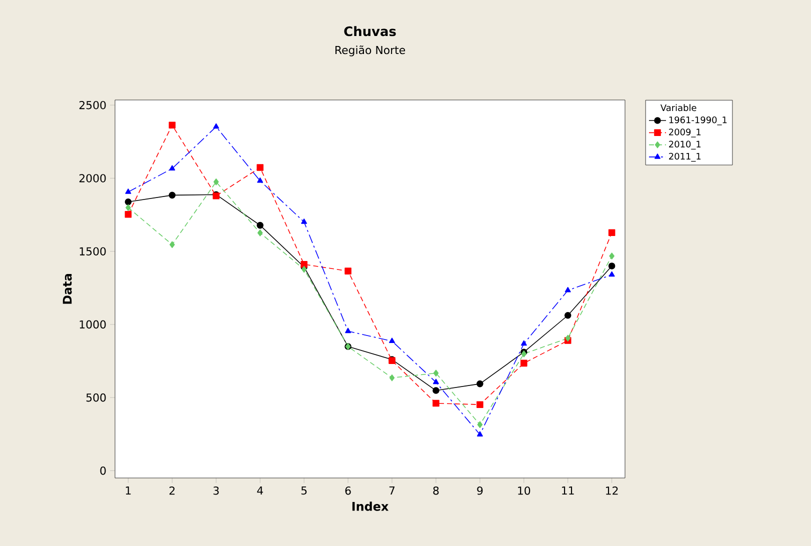 The height and width of the screenshot is (546, 811). What do you see at coordinates (67, 289) in the screenshot?
I see `y-axis-title: Data` at bounding box center [67, 289].